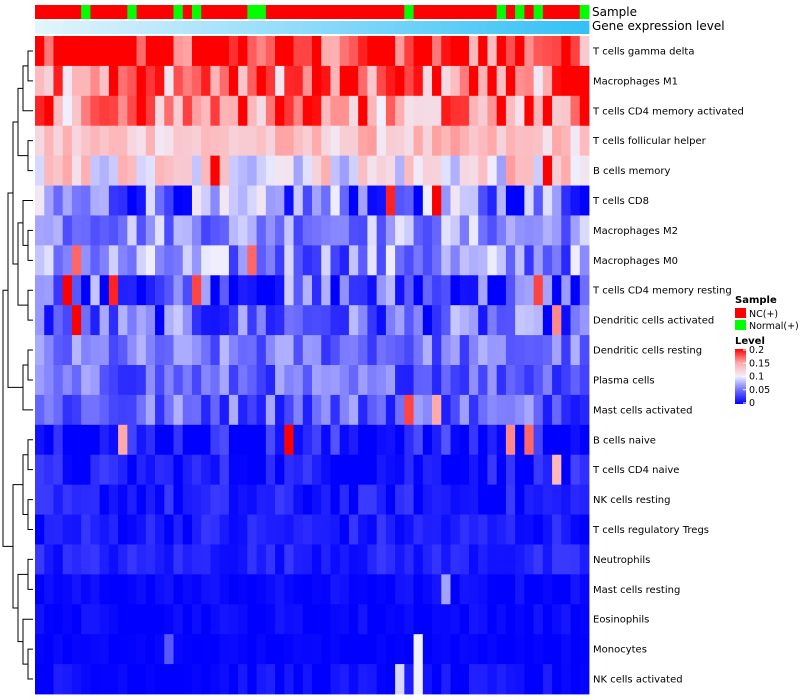 The height and width of the screenshot is (700, 800). Describe the element at coordinates (620, 201) in the screenshot. I see `row-label: T cells CD8` at that location.